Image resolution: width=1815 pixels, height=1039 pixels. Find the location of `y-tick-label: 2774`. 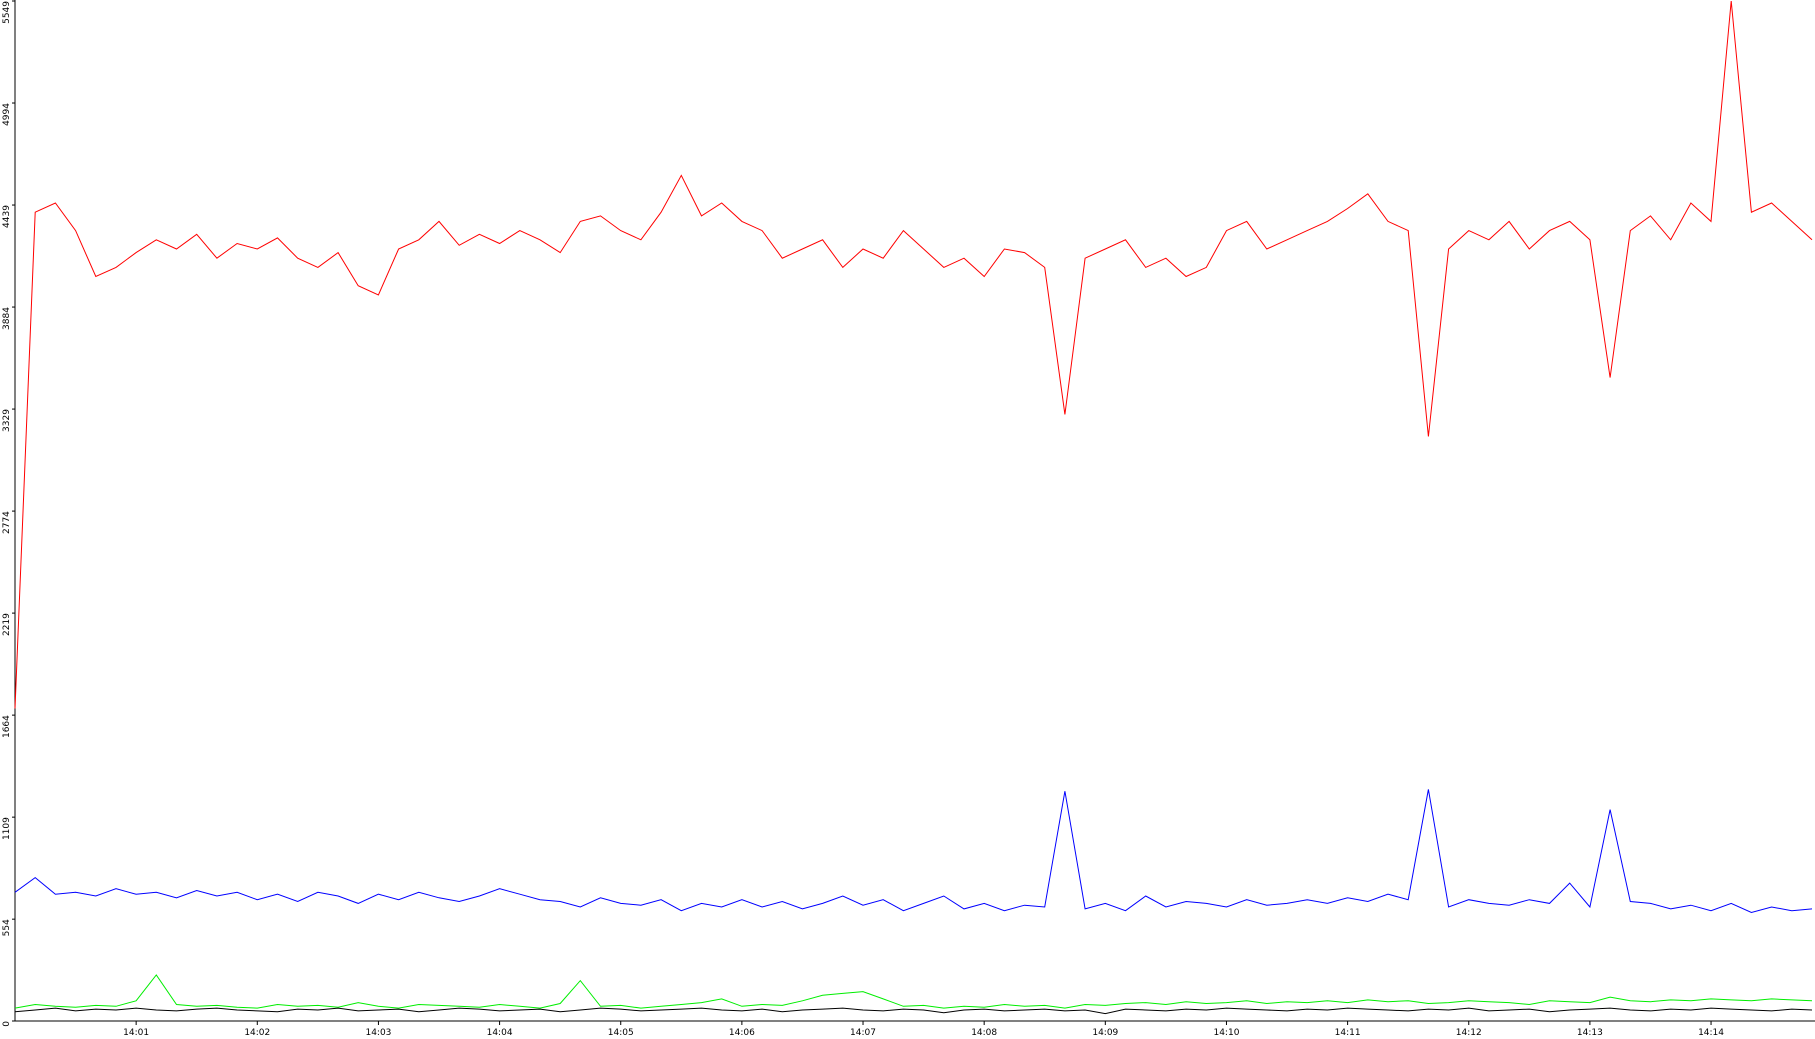

y-tick-label: 2774 is located at coordinates (7, 522).